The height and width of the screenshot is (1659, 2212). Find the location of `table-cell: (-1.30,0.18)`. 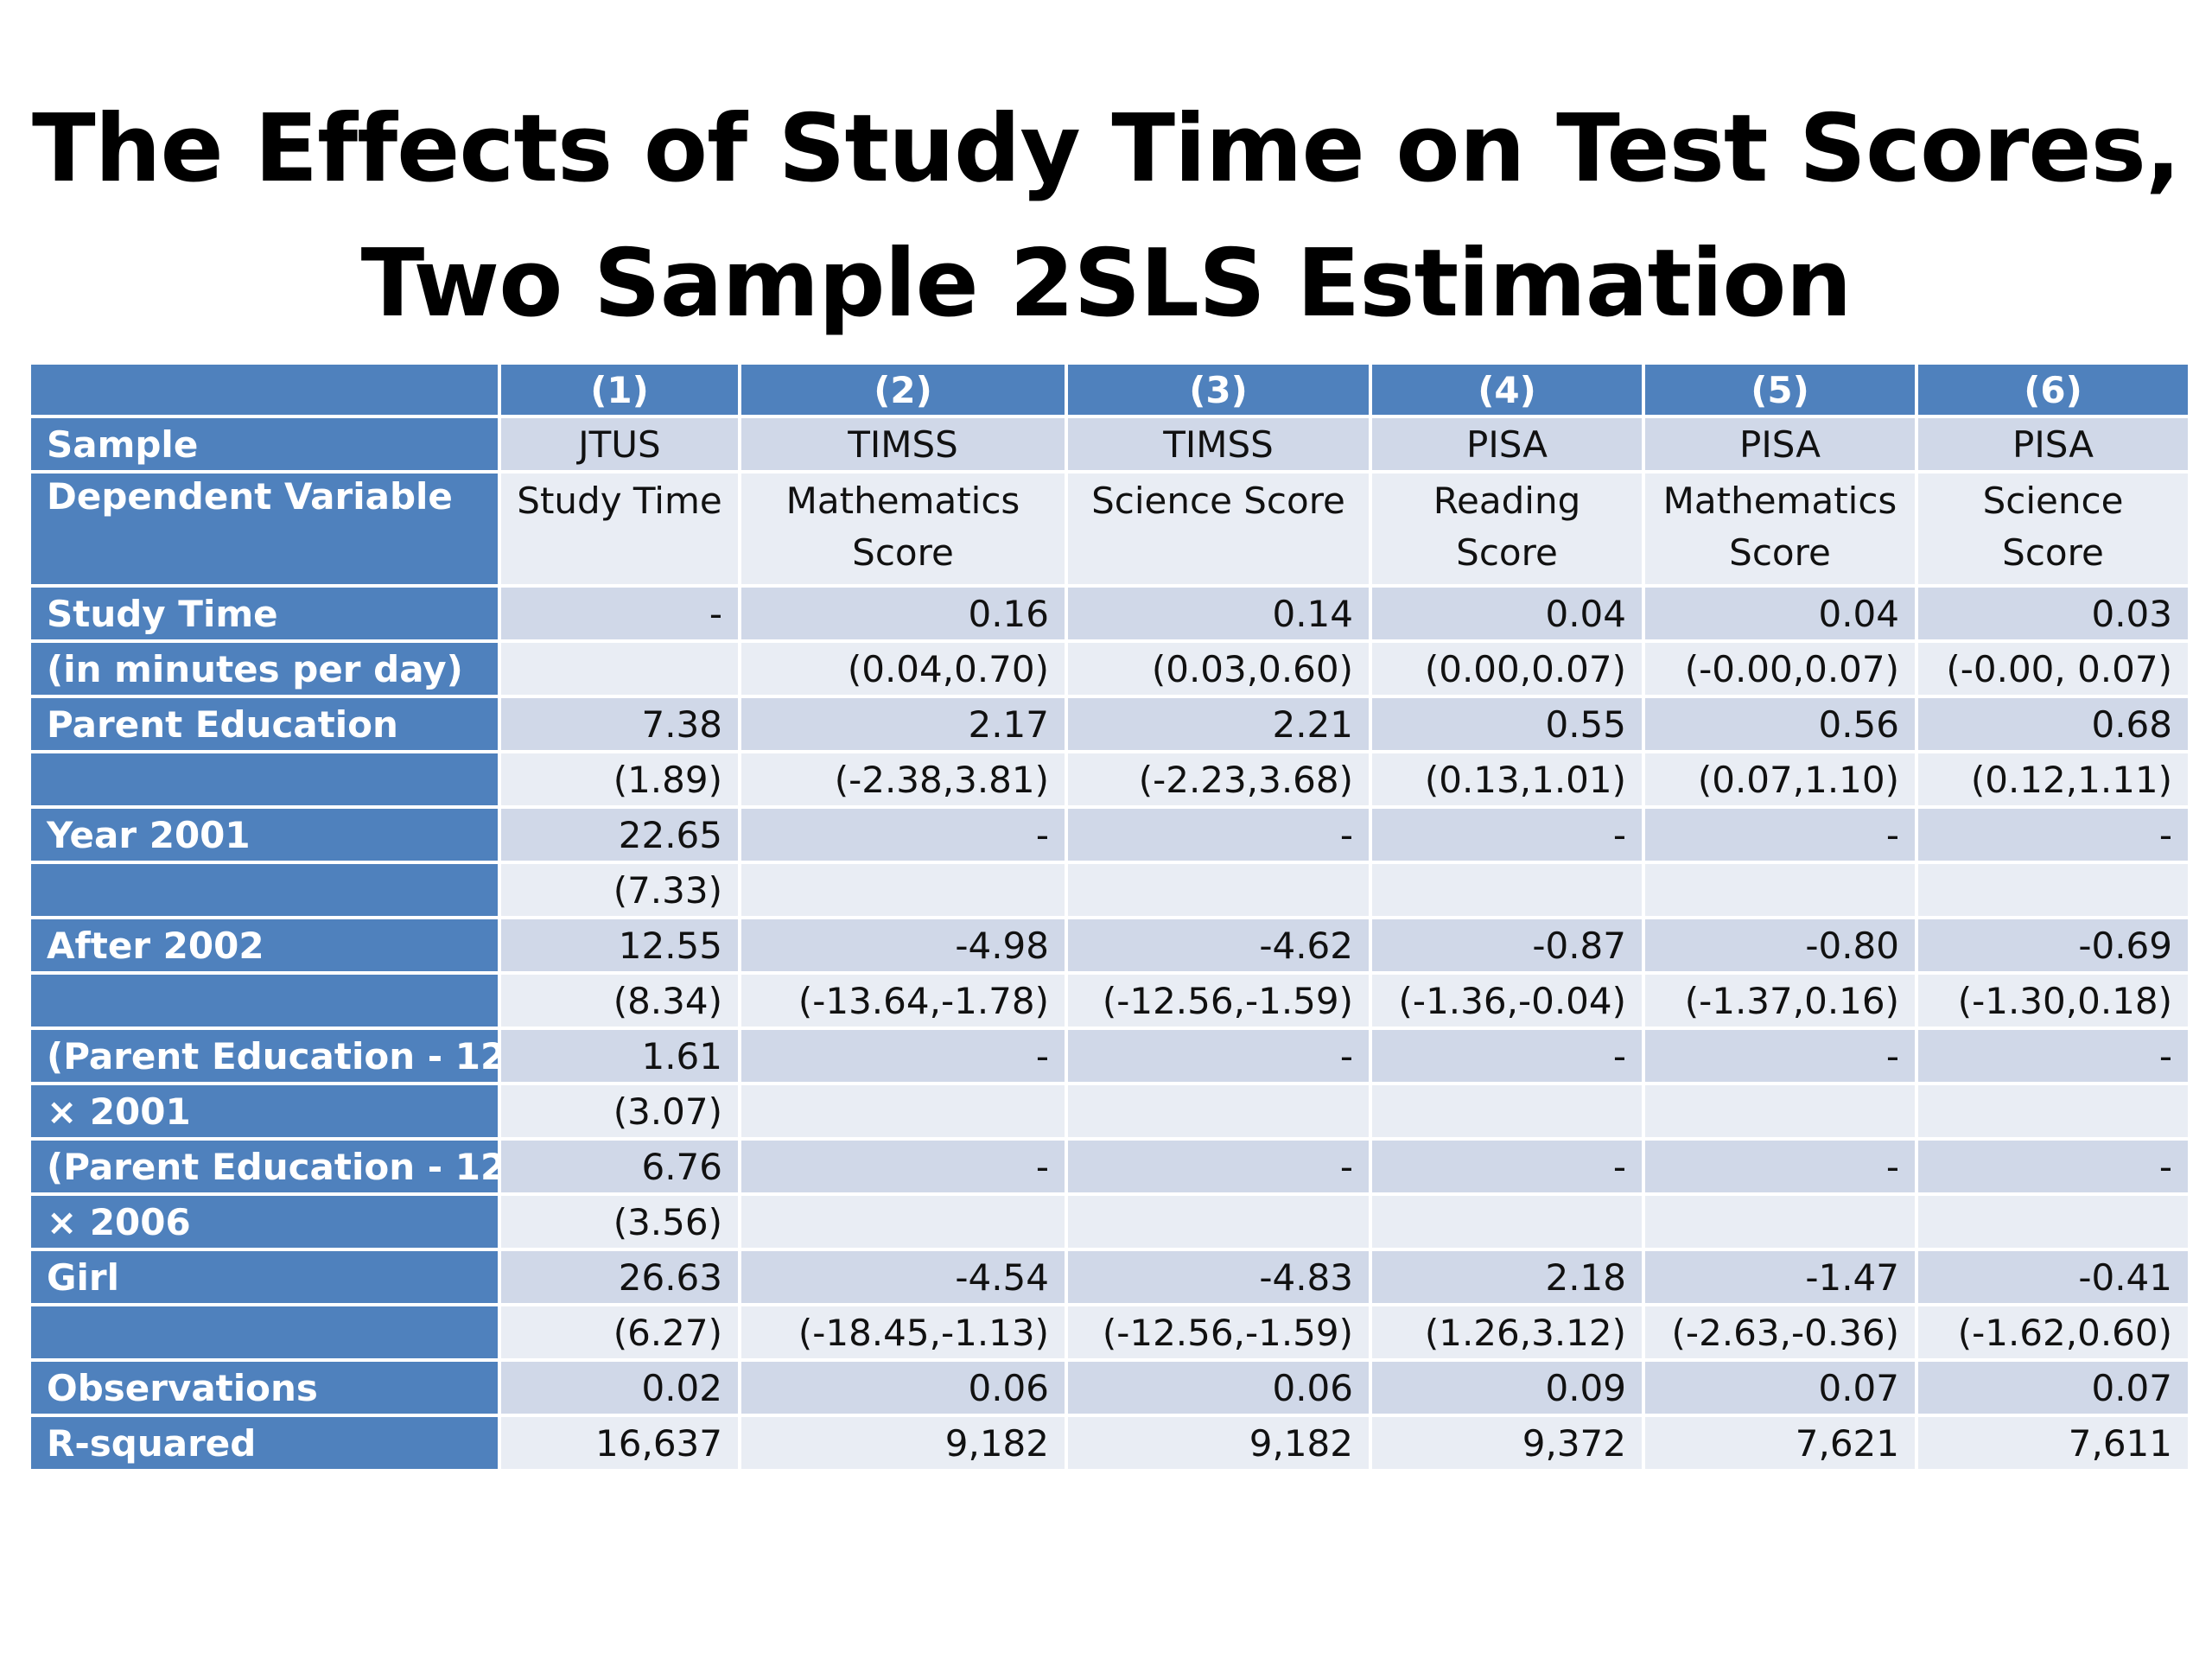

table-cell: (-1.30,0.18) is located at coordinates (2053, 1001).